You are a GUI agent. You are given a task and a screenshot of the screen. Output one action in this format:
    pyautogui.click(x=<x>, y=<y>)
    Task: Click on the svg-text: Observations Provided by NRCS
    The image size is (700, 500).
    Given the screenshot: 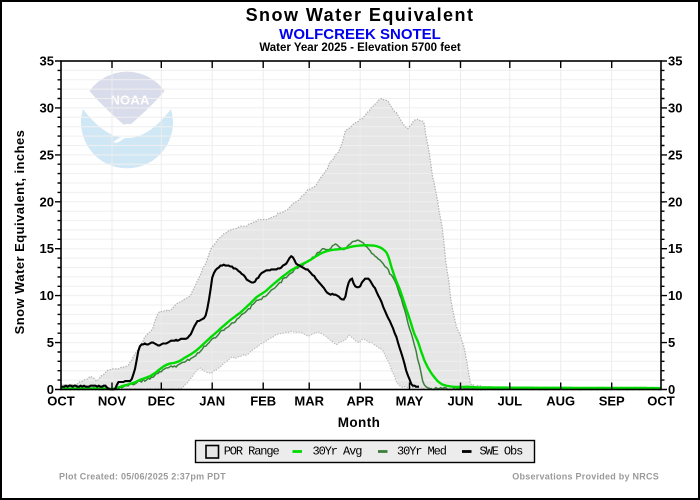 What is the action you would take?
    pyautogui.click(x=585, y=477)
    